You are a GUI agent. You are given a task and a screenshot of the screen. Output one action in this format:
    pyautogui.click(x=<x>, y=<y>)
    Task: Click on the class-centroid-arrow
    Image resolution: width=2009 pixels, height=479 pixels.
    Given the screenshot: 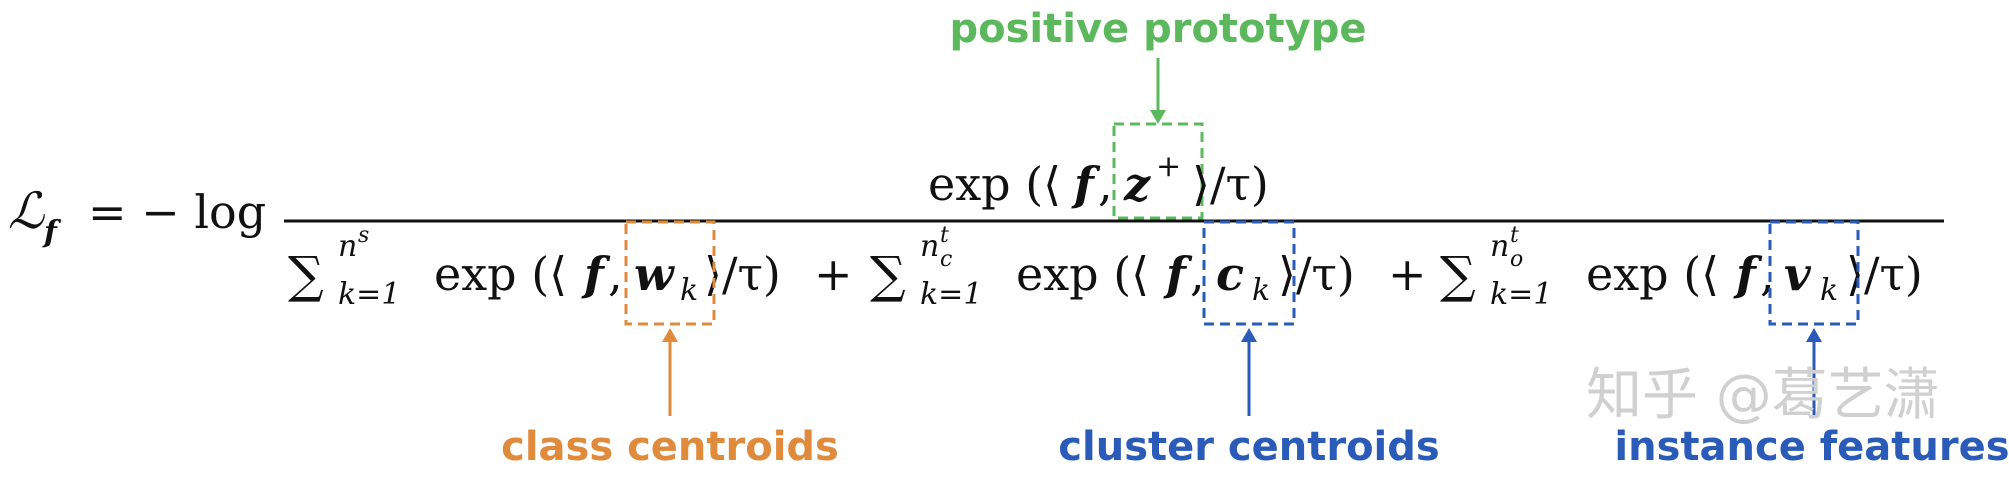 What is the action you would take?
    pyautogui.click(x=670, y=372)
    